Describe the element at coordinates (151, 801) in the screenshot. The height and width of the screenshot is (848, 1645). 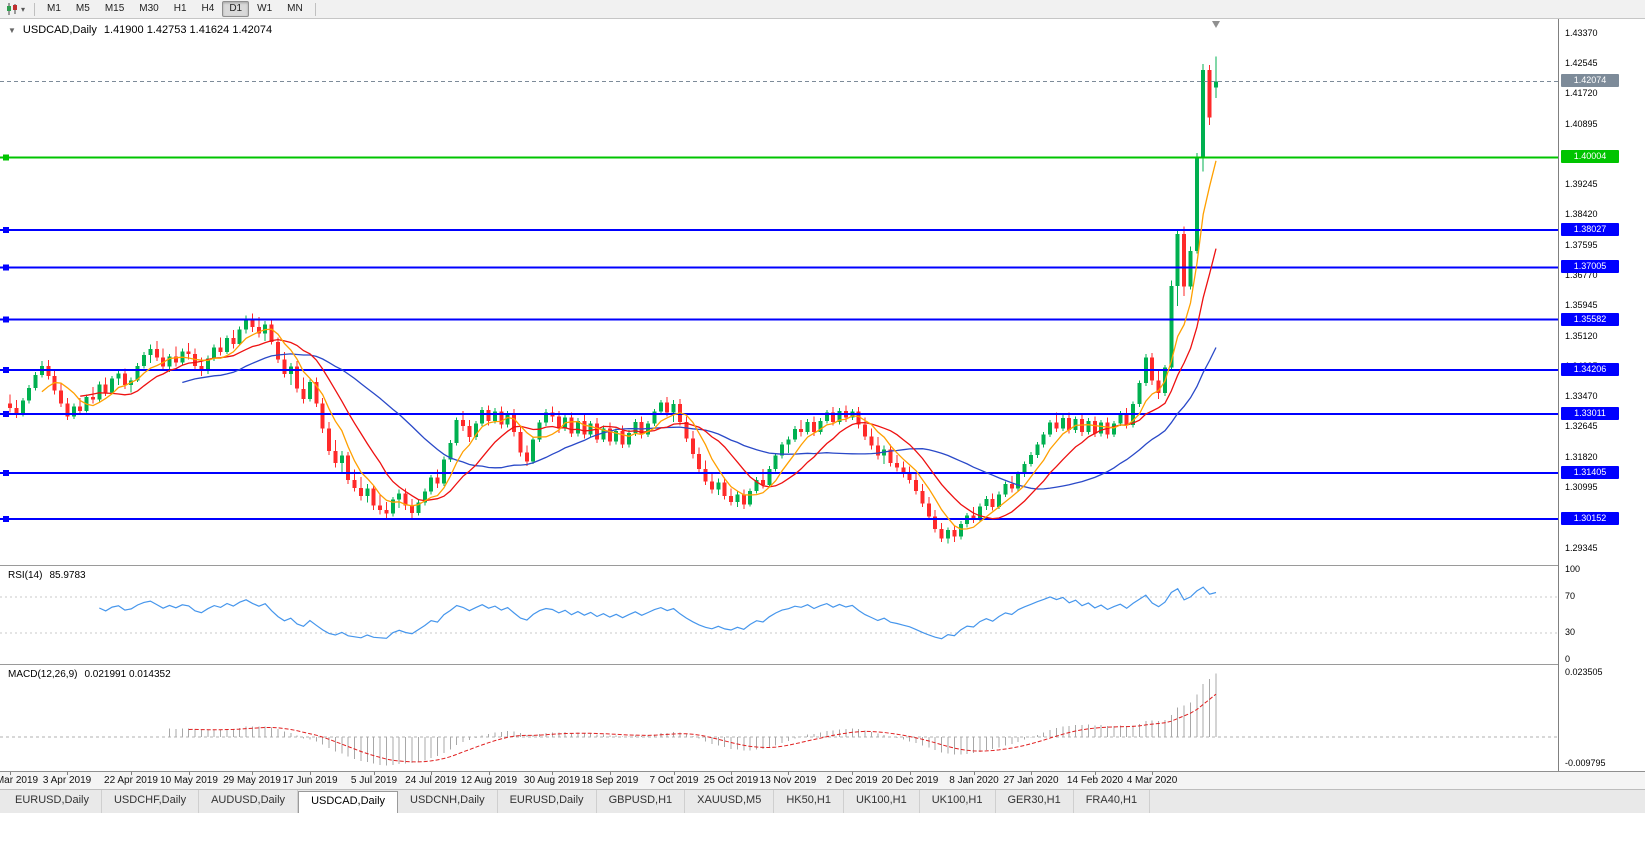
I see `chart-tab-usdchf-daily: USDCHF,Daily` at that location.